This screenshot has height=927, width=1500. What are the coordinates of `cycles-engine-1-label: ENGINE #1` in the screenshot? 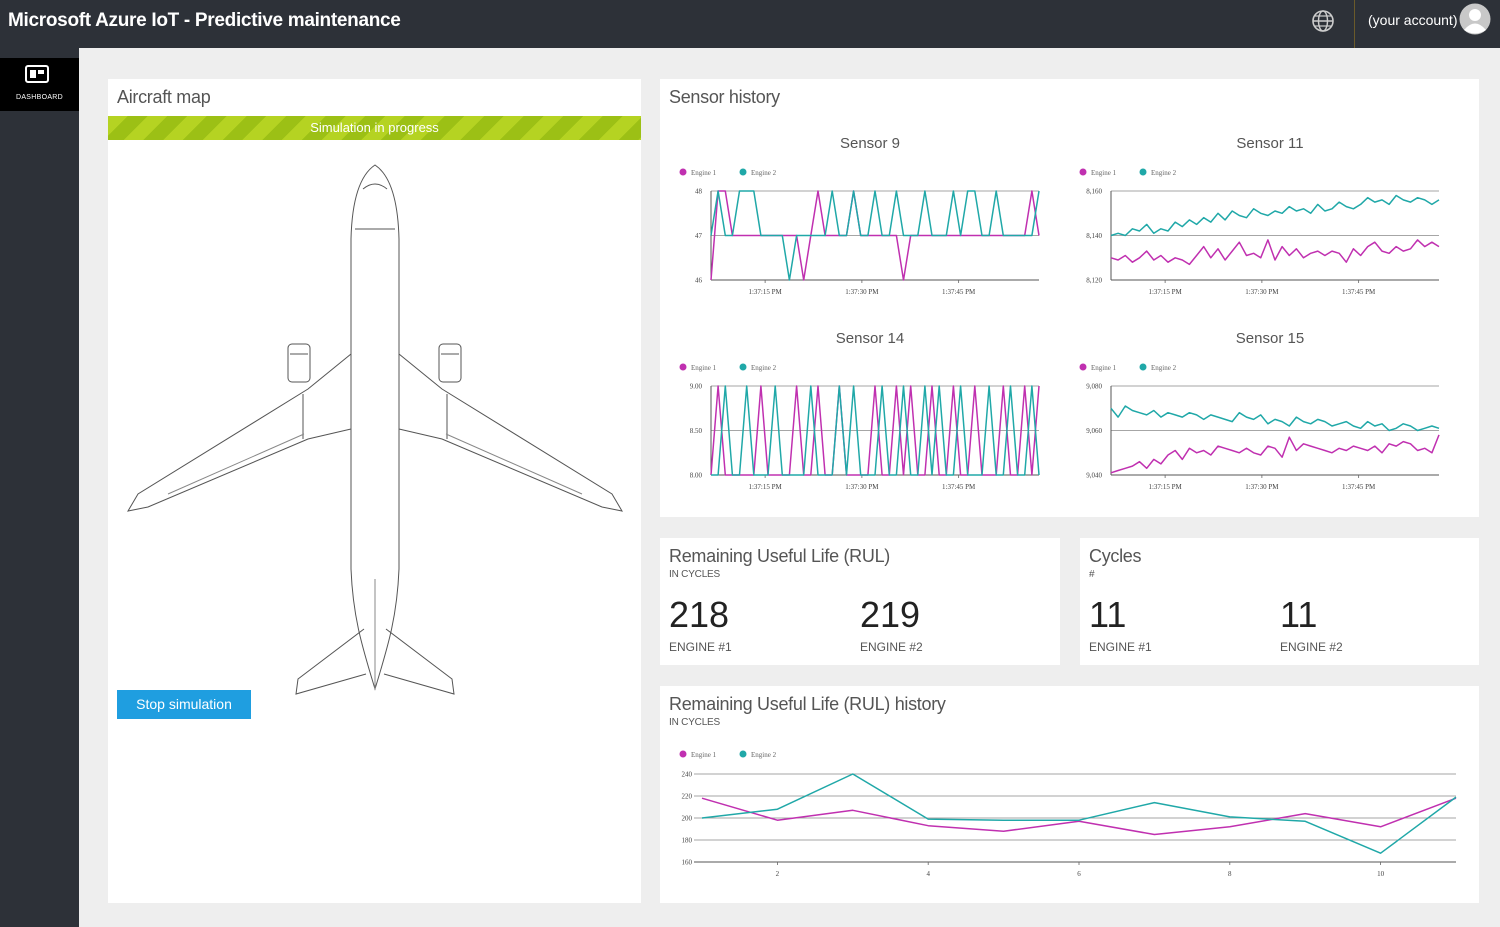 It's located at (1120, 647).